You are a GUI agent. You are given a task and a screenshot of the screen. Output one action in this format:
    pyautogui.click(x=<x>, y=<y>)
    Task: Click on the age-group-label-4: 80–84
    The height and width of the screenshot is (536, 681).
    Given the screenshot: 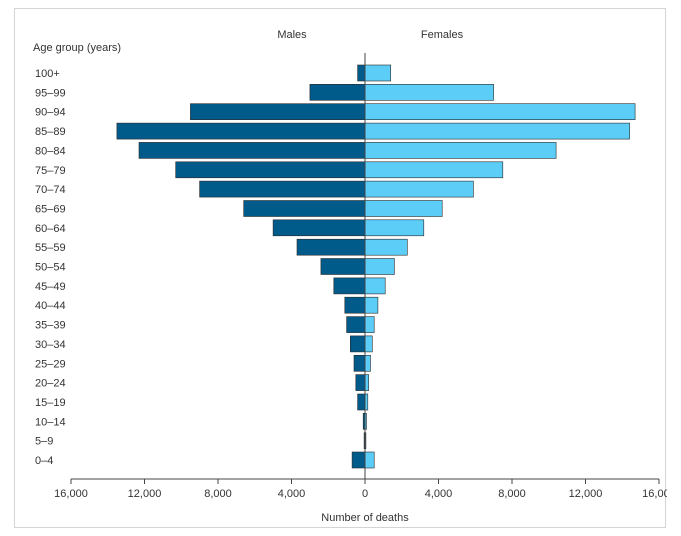 What is the action you would take?
    pyautogui.click(x=50, y=151)
    